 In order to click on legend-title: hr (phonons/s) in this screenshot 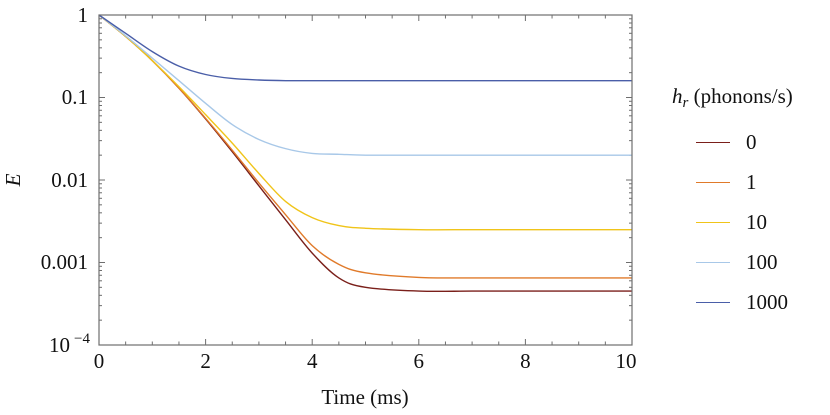, I will do `click(751, 98)`.